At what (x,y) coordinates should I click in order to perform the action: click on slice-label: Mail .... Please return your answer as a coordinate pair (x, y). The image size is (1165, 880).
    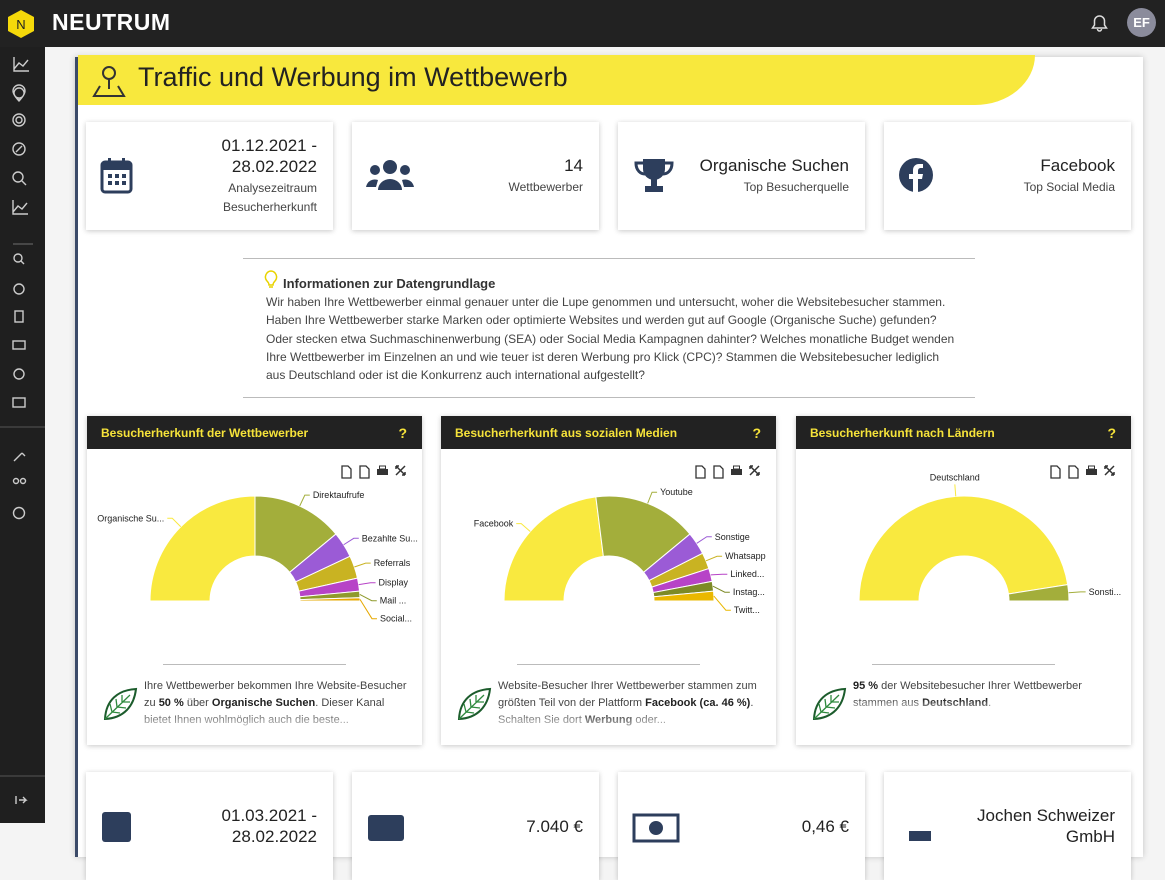
    Looking at the image, I should click on (393, 601).